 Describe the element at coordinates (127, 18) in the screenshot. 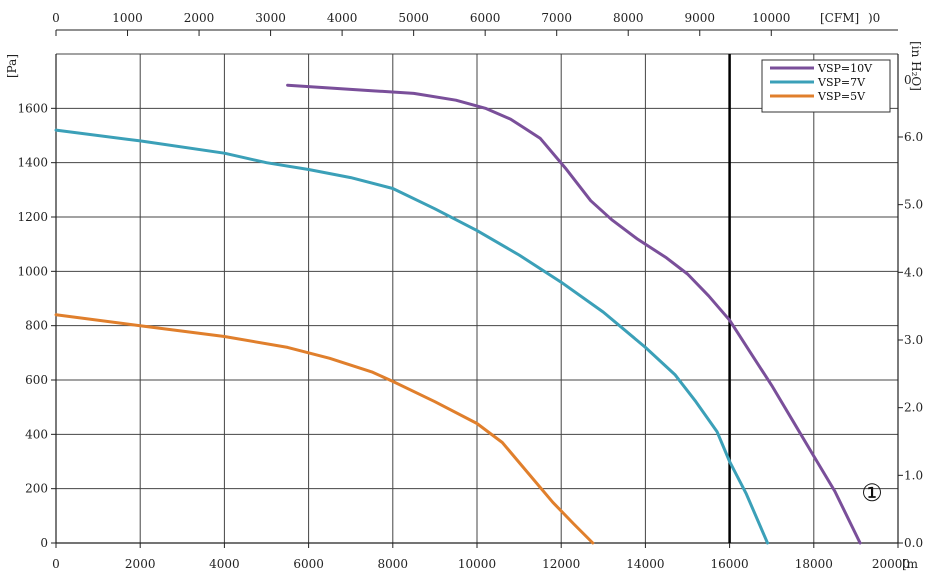

I see `x-top-tick-label: 1000` at that location.